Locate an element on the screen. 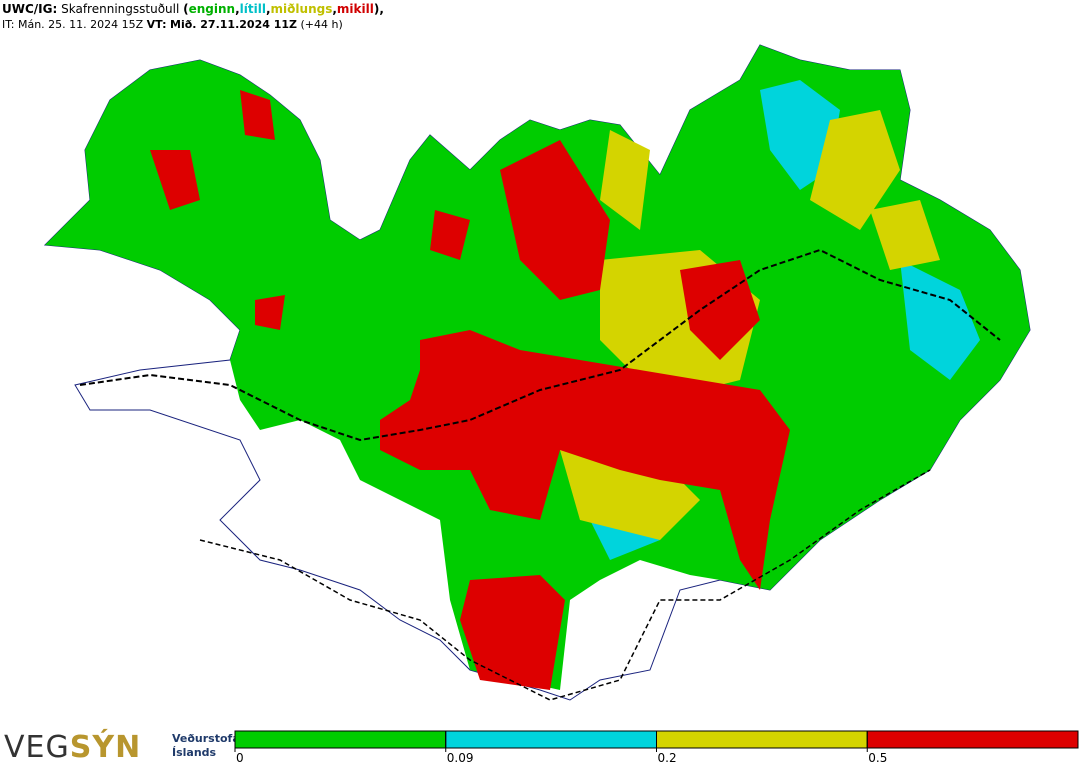  legend-label: 0.5 is located at coordinates (877, 758).